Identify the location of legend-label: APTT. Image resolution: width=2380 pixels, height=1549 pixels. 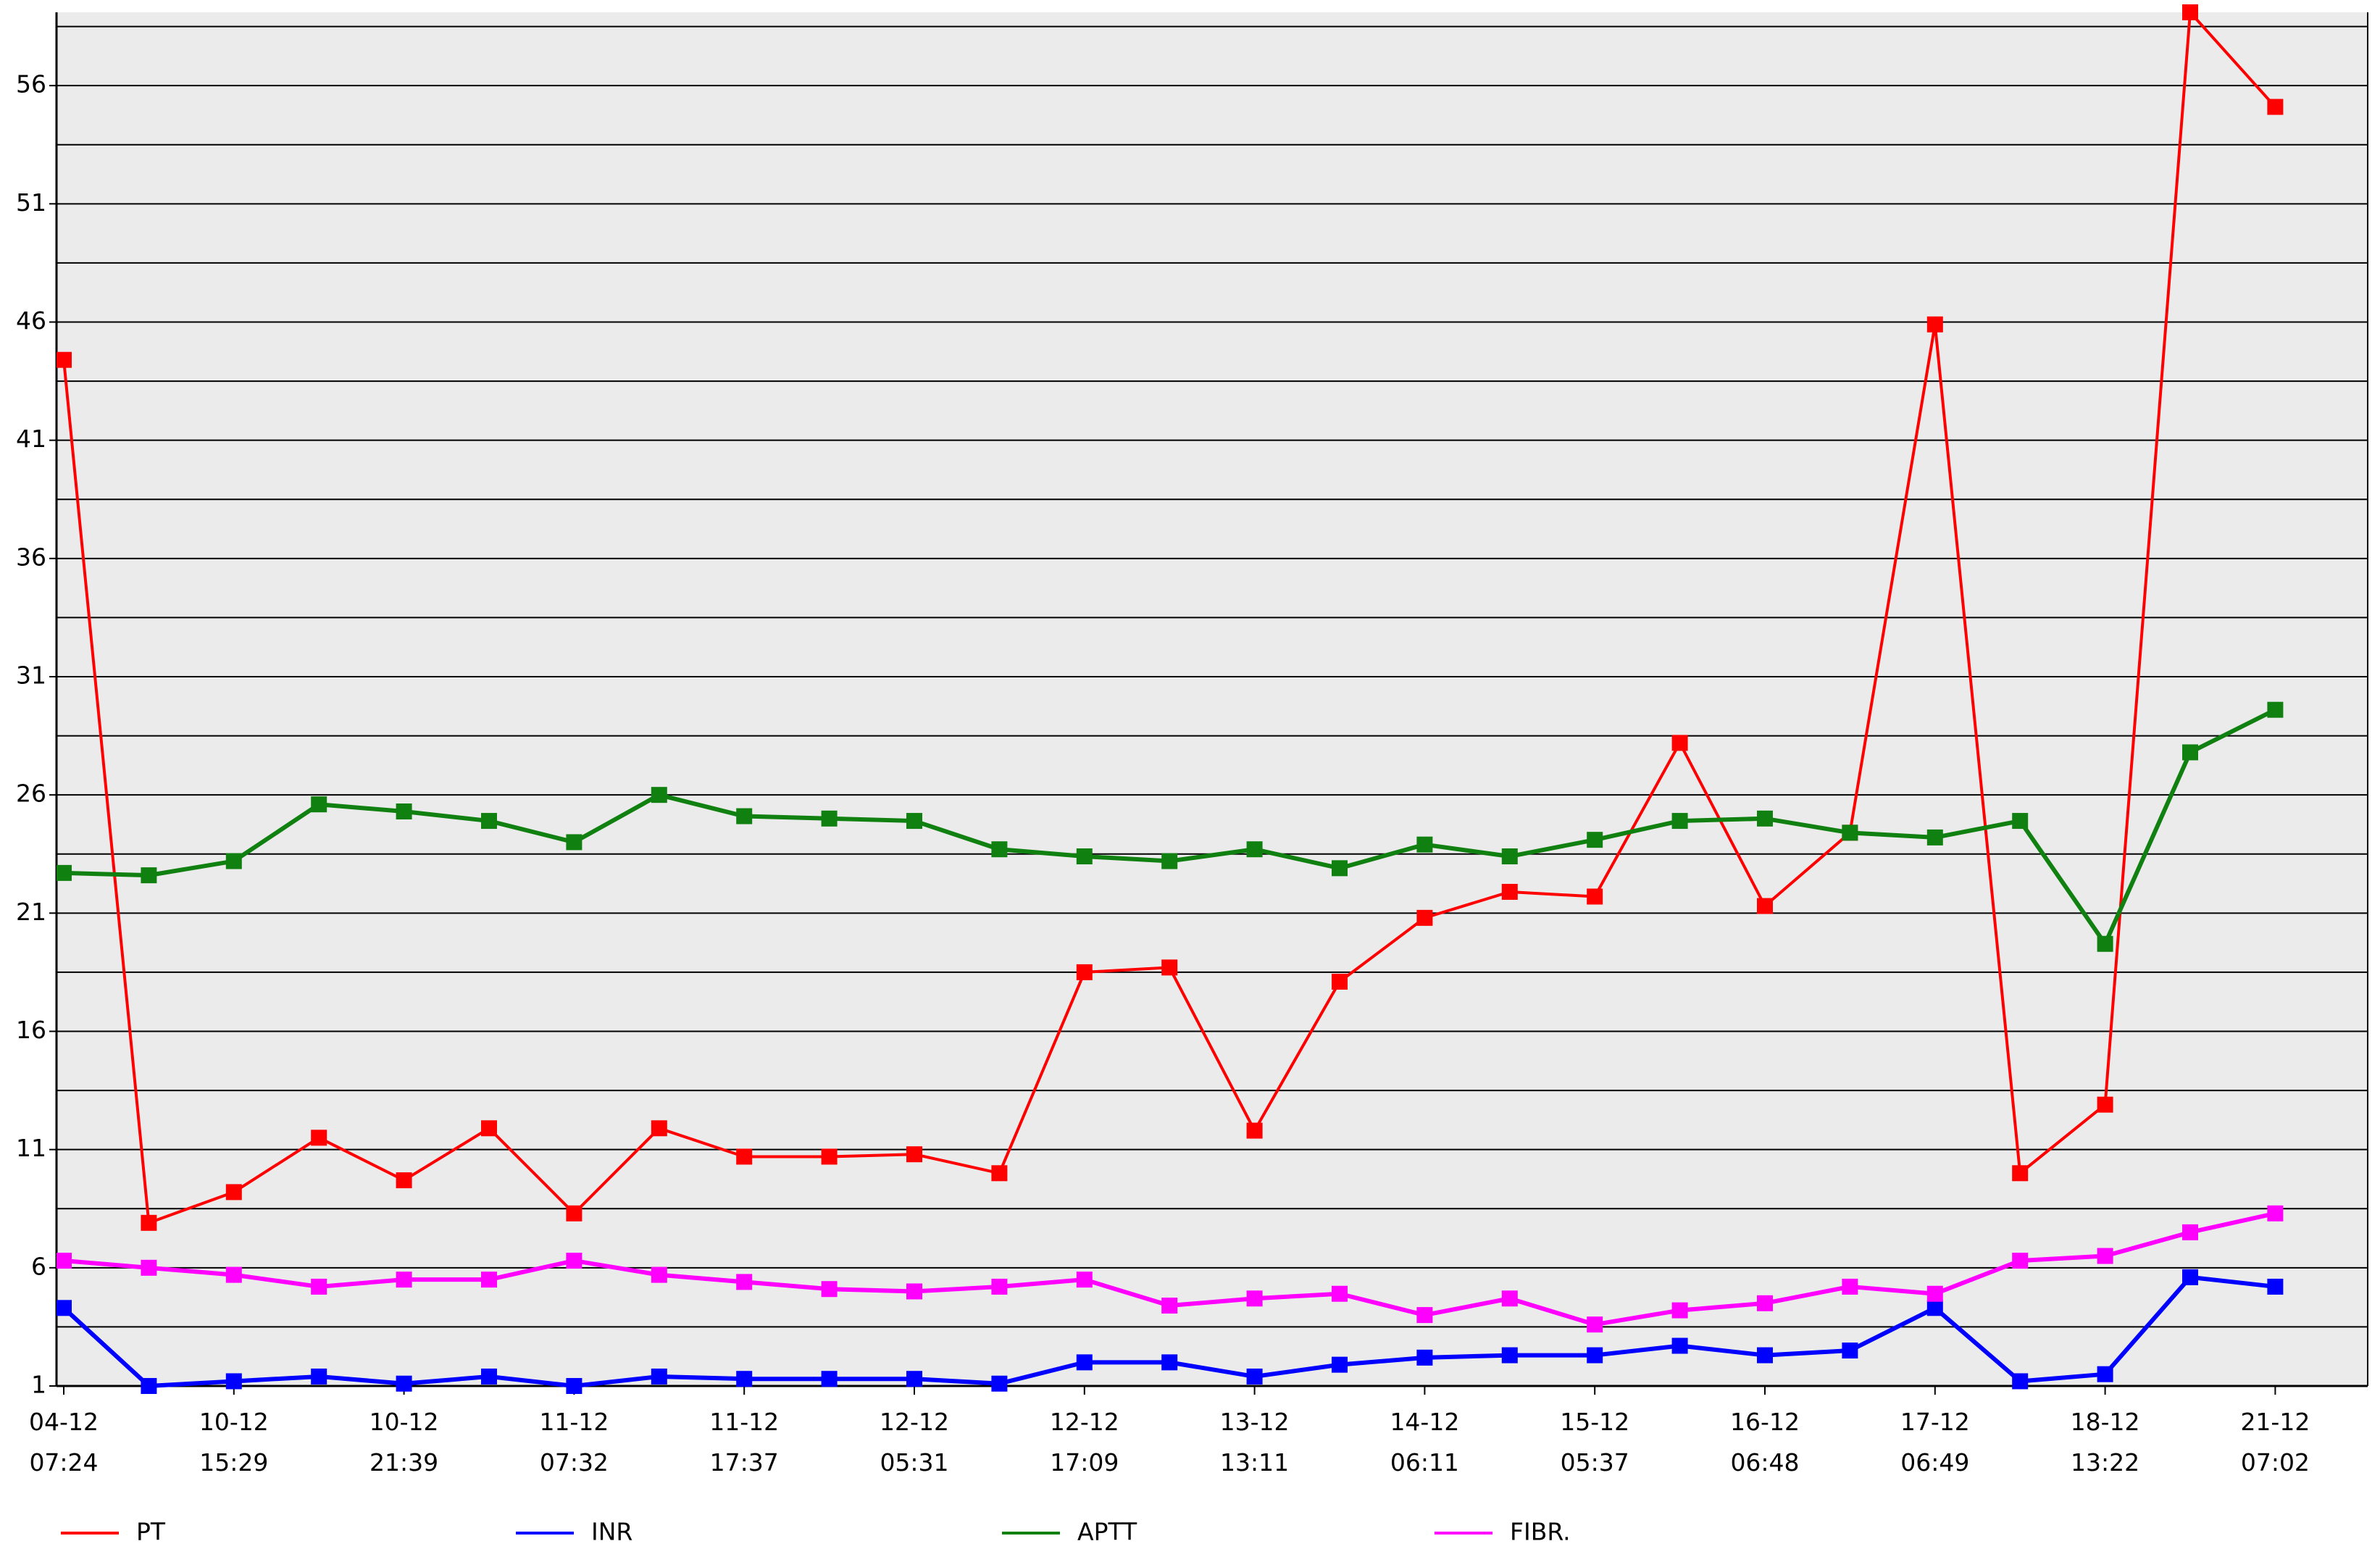
(1107, 1532).